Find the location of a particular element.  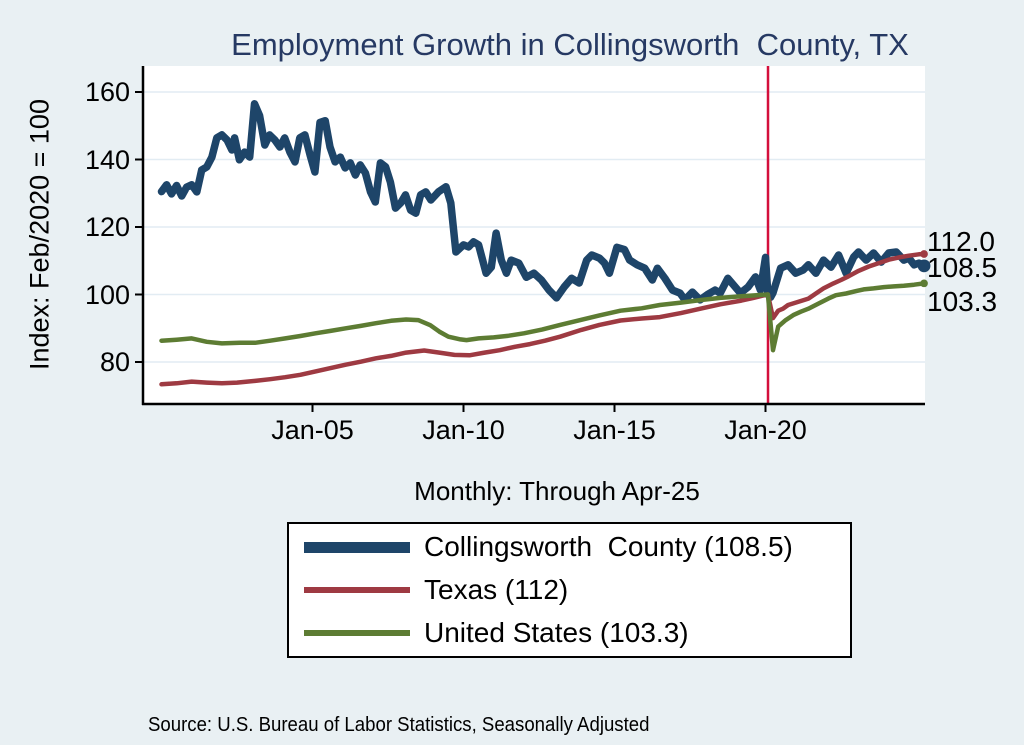

x-axis-title: Monthly: Through Apr-25 is located at coordinates (557, 491).